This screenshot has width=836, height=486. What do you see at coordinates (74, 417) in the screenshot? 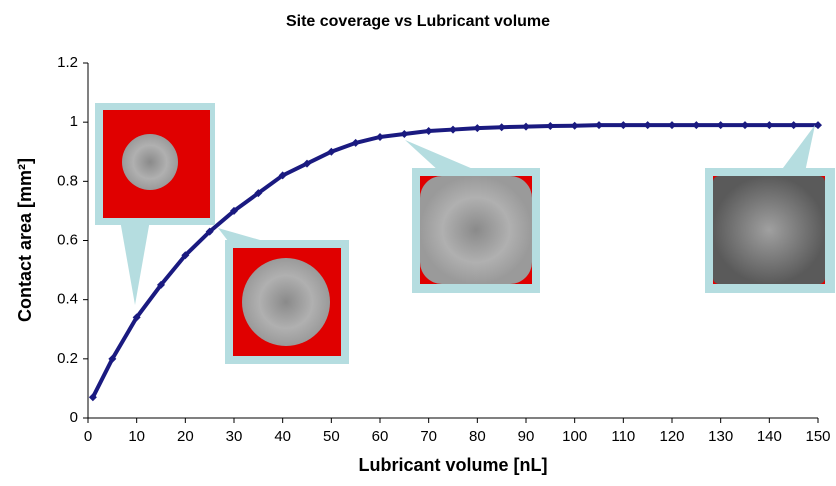
I see `y-tick-label: 0` at bounding box center [74, 417].